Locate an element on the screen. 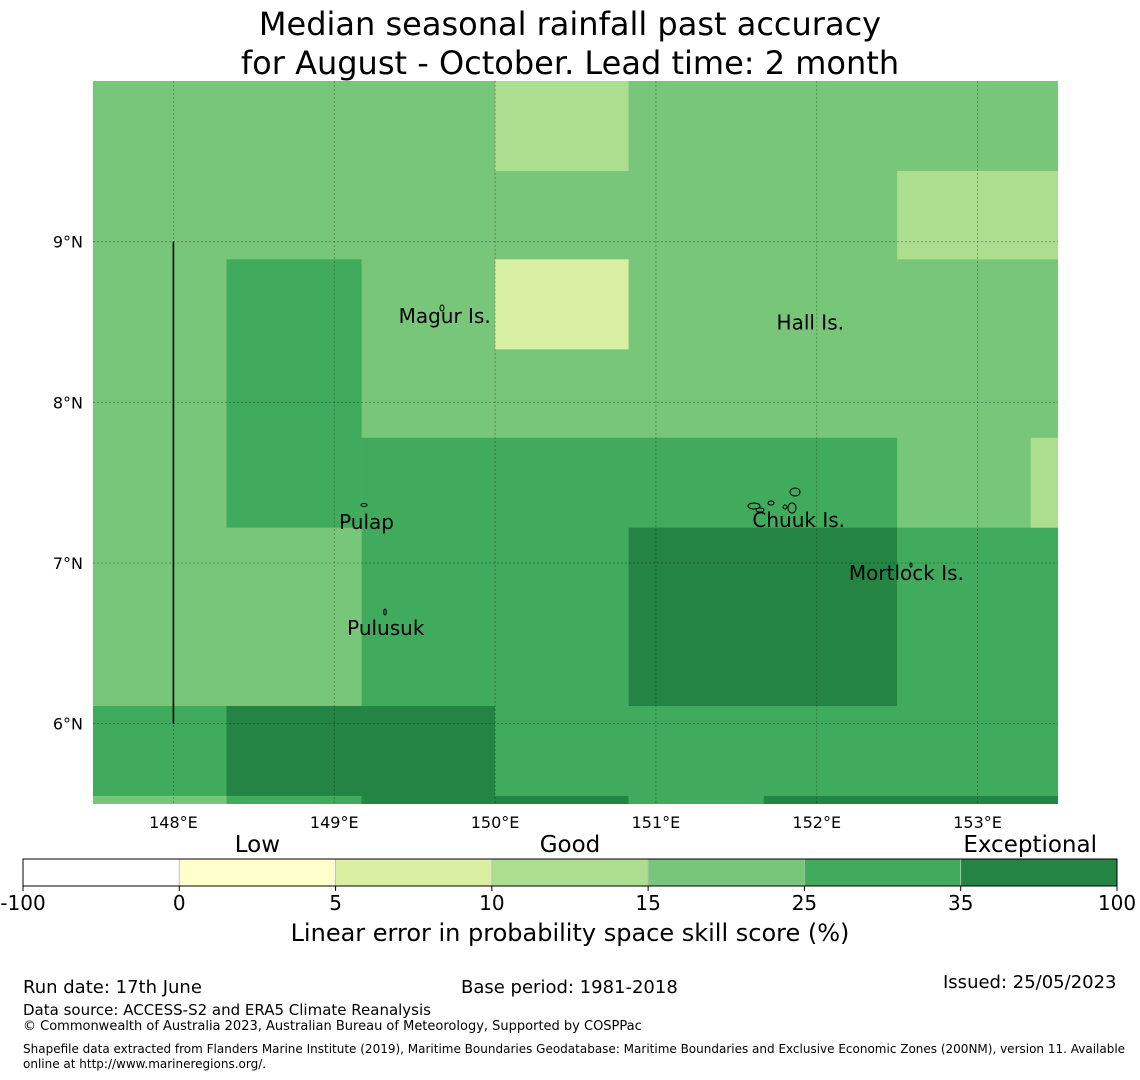 The width and height of the screenshot is (1140, 1080). colorbar-tick-label: 0 is located at coordinates (179, 903).